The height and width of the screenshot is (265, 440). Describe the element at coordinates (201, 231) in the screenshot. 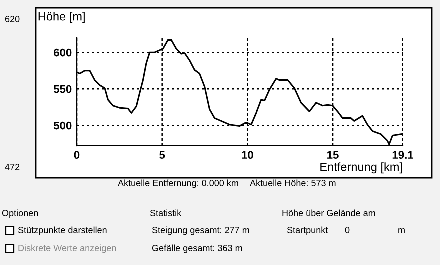

I see `text: Steigung gesamt: 277 m` at that location.